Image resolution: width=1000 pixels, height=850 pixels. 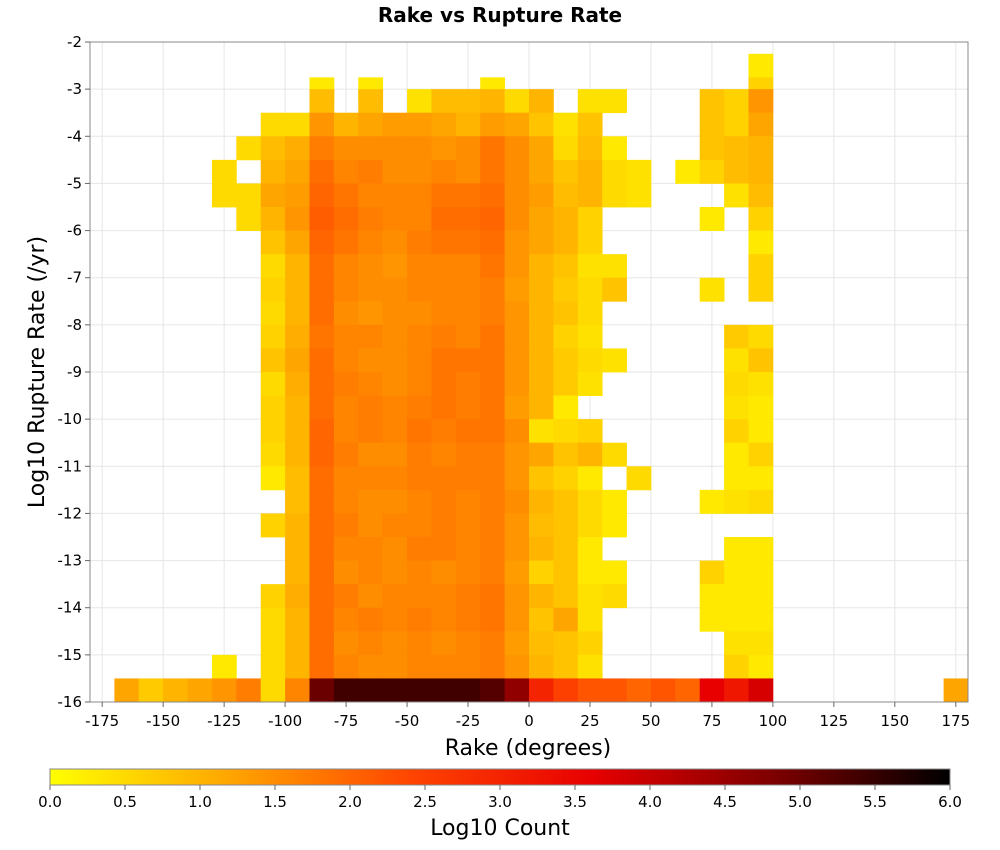 I want to click on y-tick-label: -7, so click(x=74, y=278).